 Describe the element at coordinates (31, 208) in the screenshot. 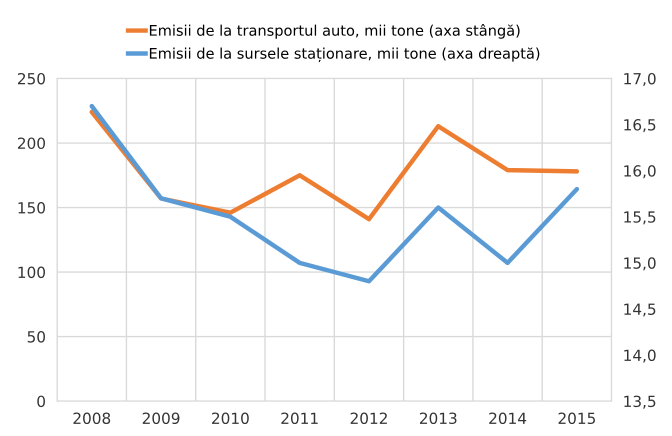

I see `y-tick-label: 150` at that location.